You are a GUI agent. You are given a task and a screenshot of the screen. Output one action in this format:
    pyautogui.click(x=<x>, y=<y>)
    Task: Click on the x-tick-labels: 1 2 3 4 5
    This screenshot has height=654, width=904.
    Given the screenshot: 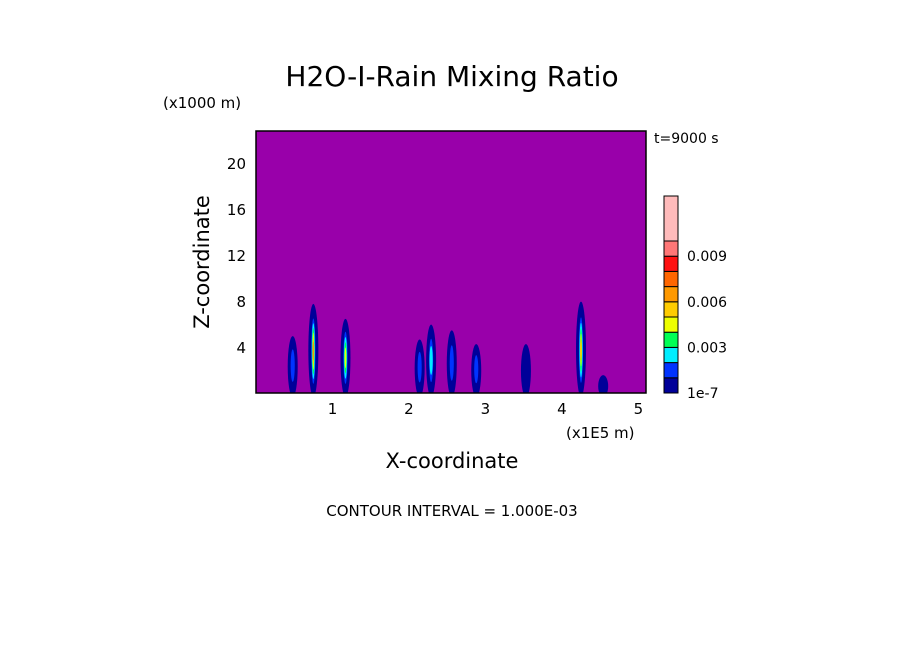 What is the action you would take?
    pyautogui.click(x=485, y=409)
    